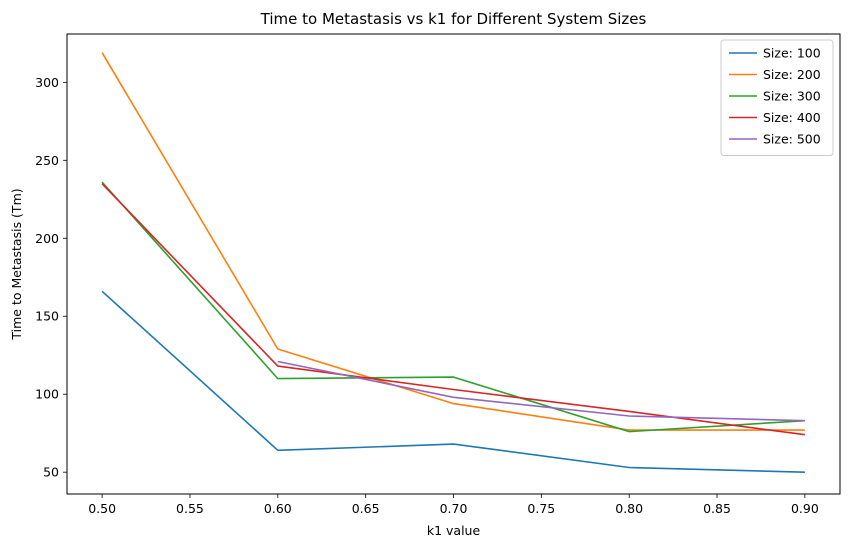 This screenshot has height=547, width=850. I want to click on y-tick-label: 250, so click(47, 160).